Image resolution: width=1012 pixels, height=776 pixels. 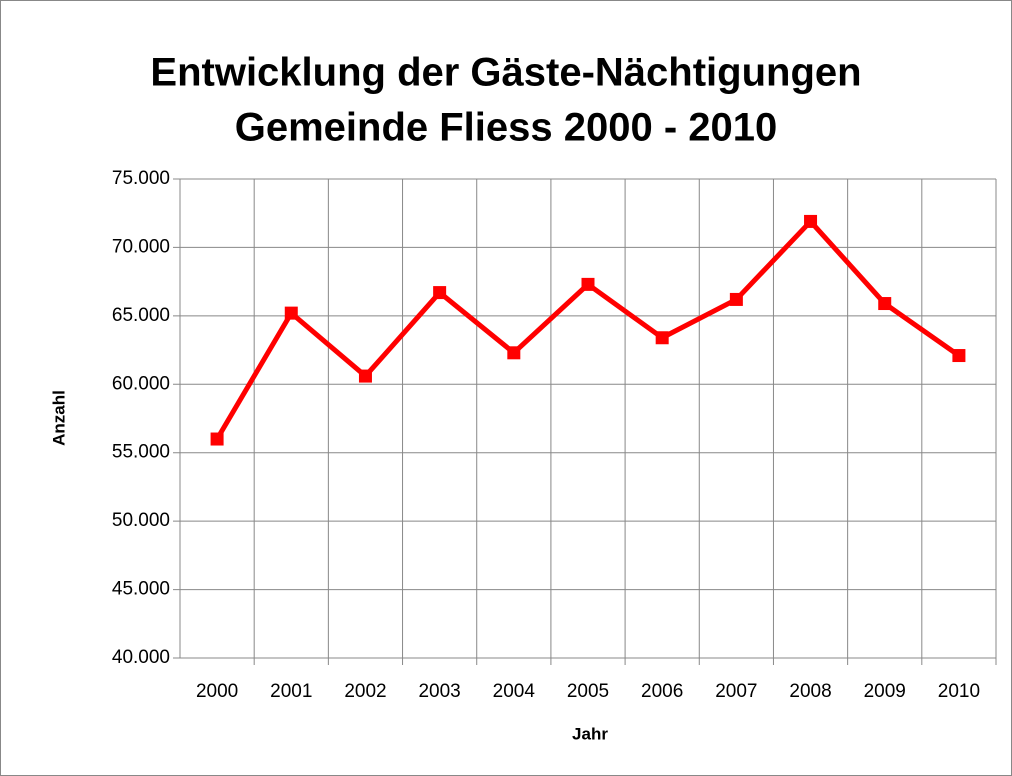 What do you see at coordinates (217, 691) in the screenshot?
I see `x-tick-label: 2000` at bounding box center [217, 691].